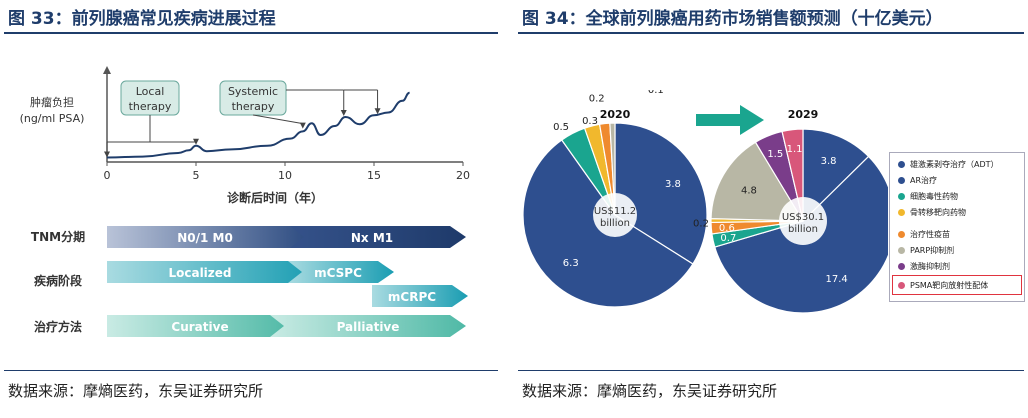 This screenshot has height=418, width=1028. What do you see at coordinates (58, 326) in the screenshot?
I see `row-label-treatment: 治疗方法` at bounding box center [58, 326].